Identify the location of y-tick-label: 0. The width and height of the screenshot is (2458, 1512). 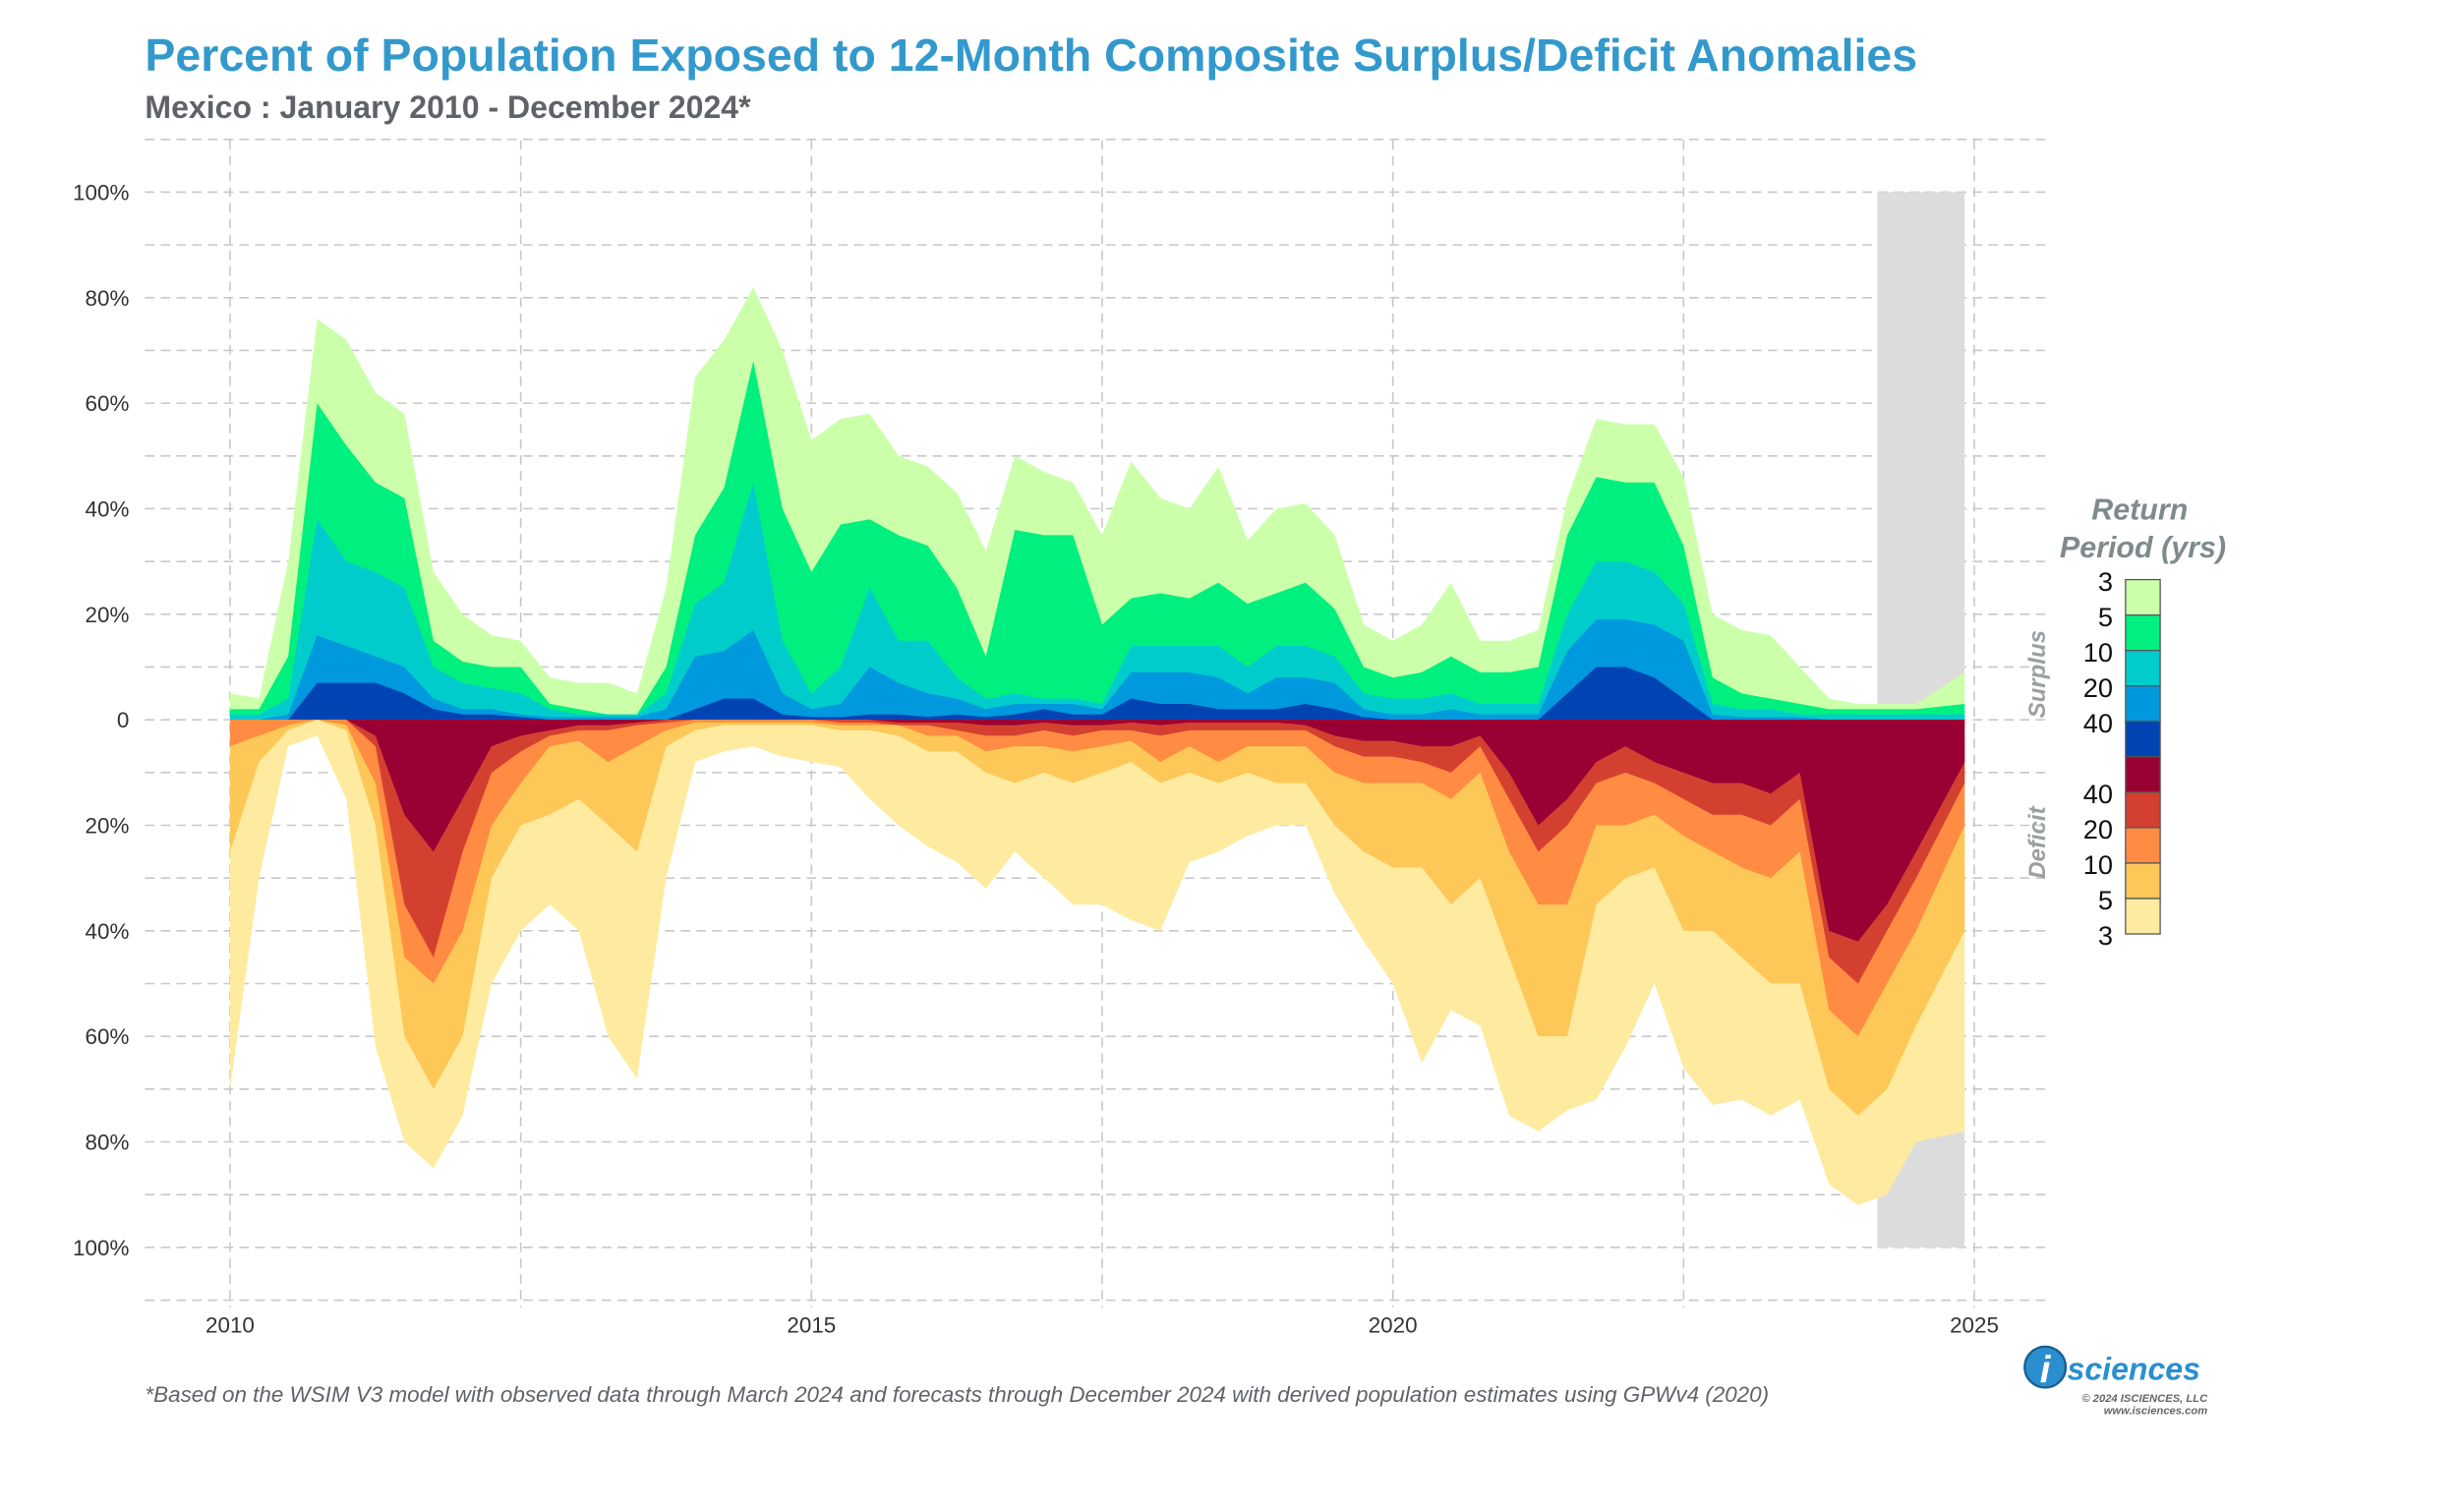
(123, 720).